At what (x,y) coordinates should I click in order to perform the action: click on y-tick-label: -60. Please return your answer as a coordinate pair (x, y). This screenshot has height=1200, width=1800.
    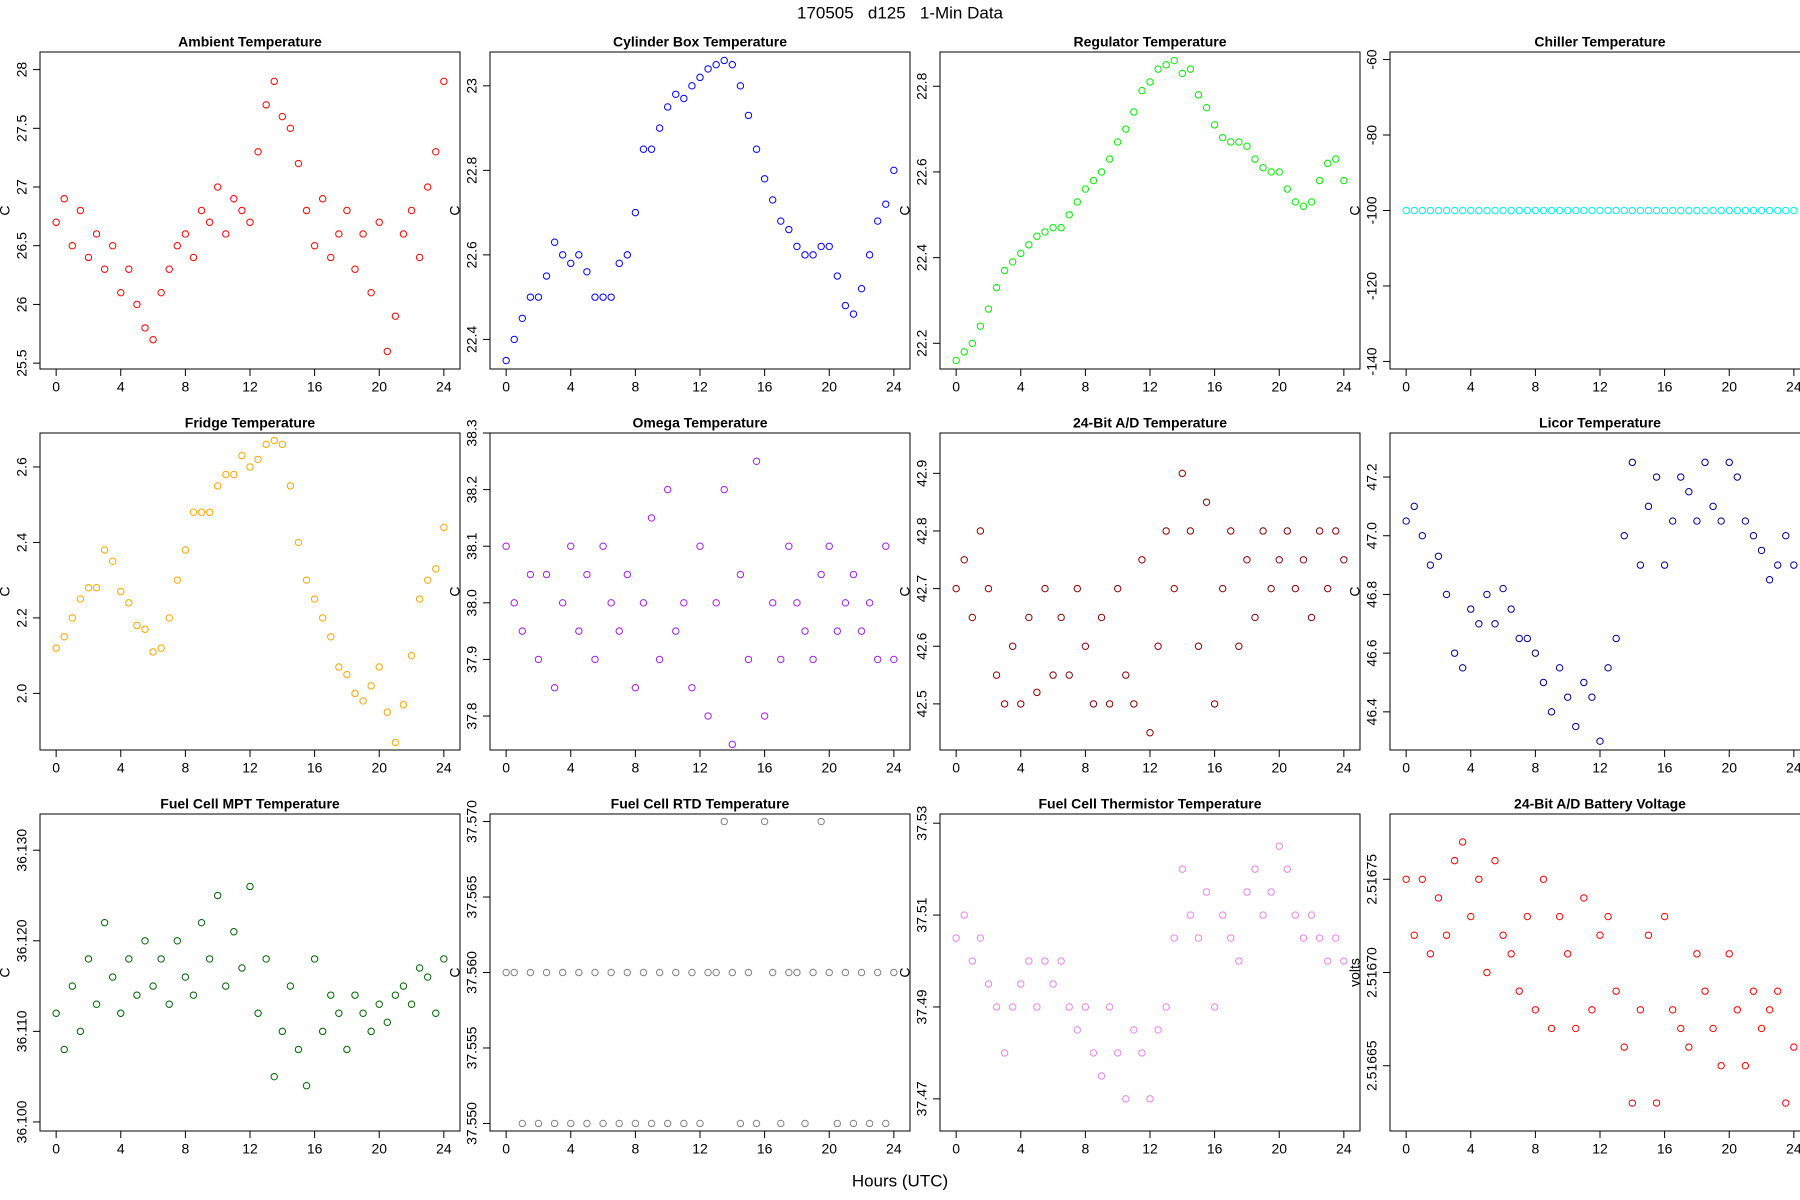
    Looking at the image, I should click on (1372, 59).